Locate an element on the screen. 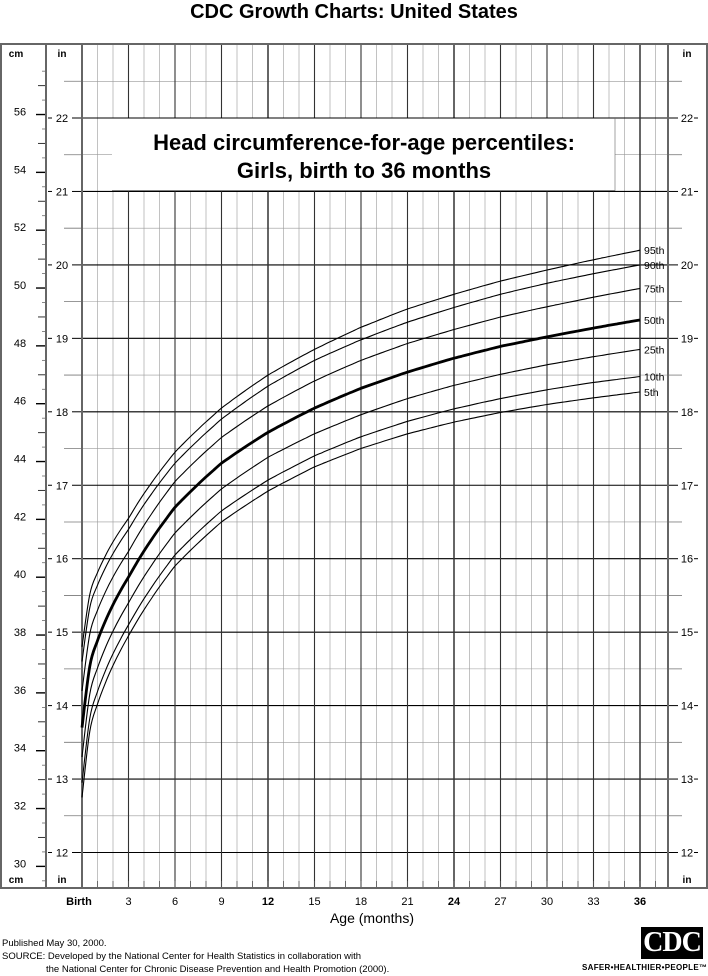  unit-in-top-right: in is located at coordinates (687, 54).